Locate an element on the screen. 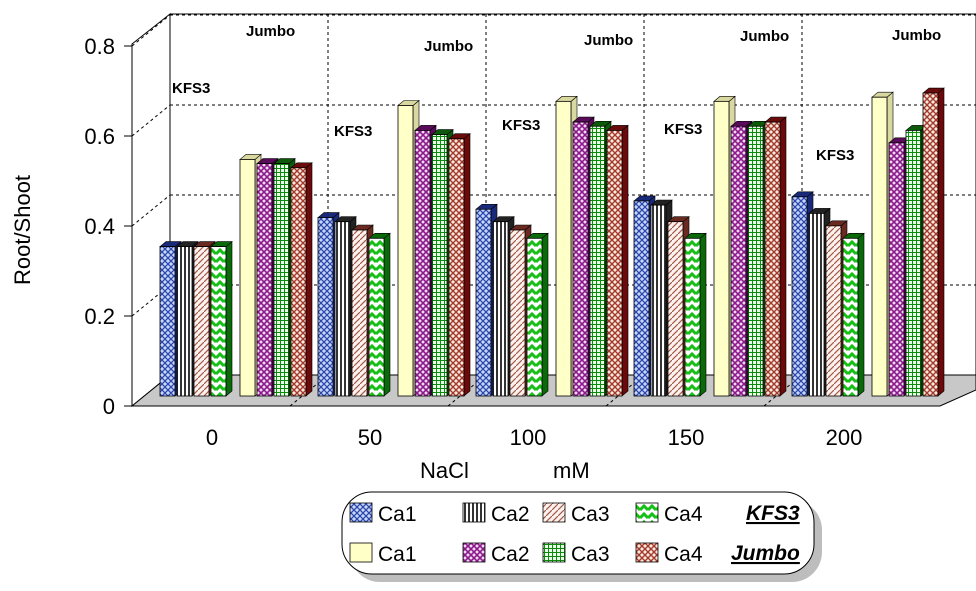 The image size is (976, 591). legend-title-kfs3: KFS3 is located at coordinates (773, 513).